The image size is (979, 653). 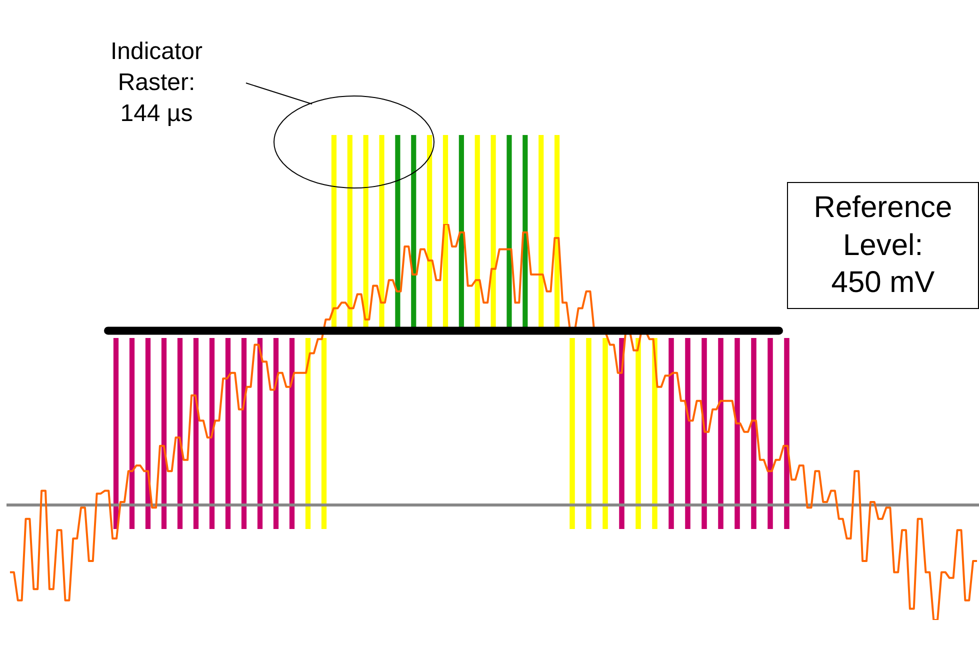 I want to click on annotation: Reference Level: 450 mV, so click(x=883, y=245).